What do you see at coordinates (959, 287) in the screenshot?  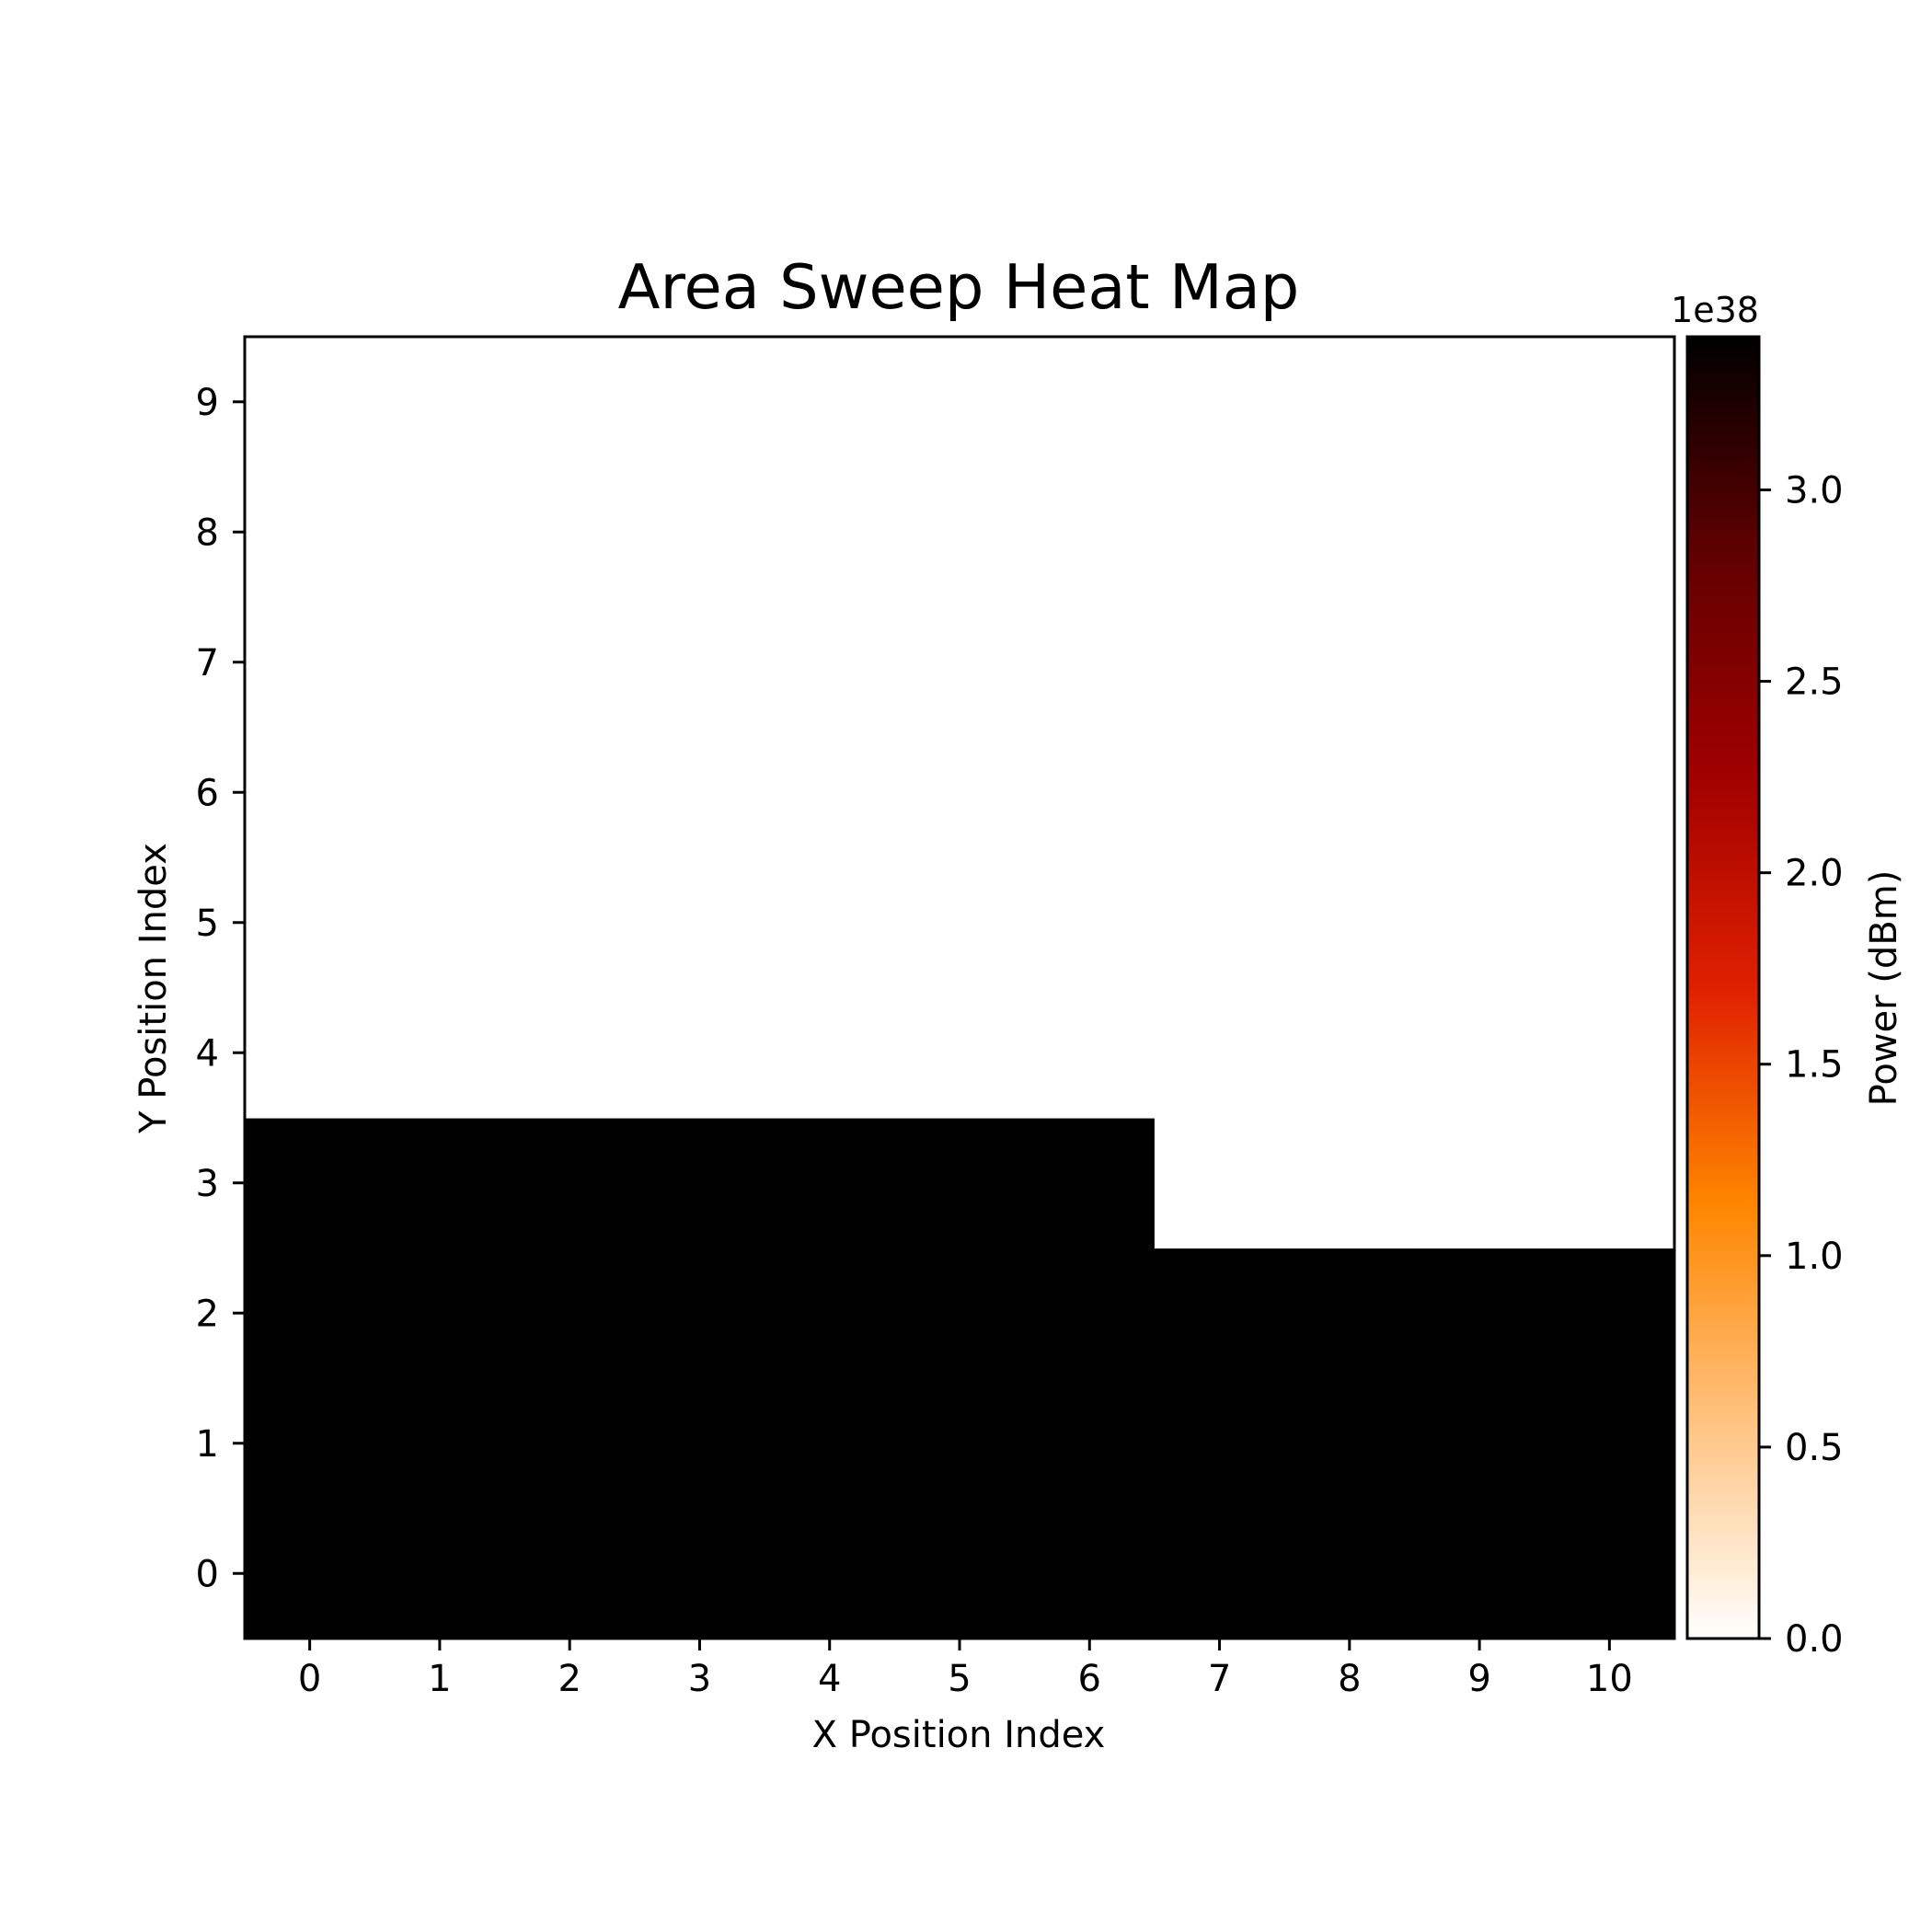 I see `chart-title: Area Sweep Heat Map` at bounding box center [959, 287].